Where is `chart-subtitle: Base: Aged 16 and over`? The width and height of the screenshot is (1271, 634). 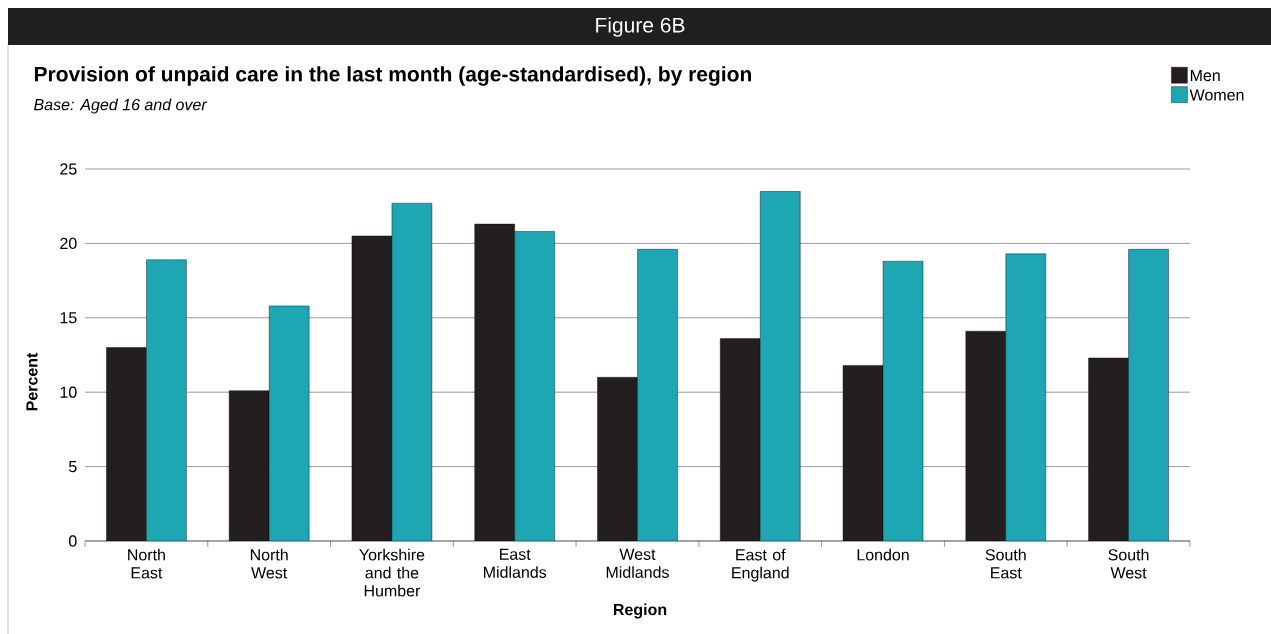 chart-subtitle: Base: Aged 16 and over is located at coordinates (121, 106).